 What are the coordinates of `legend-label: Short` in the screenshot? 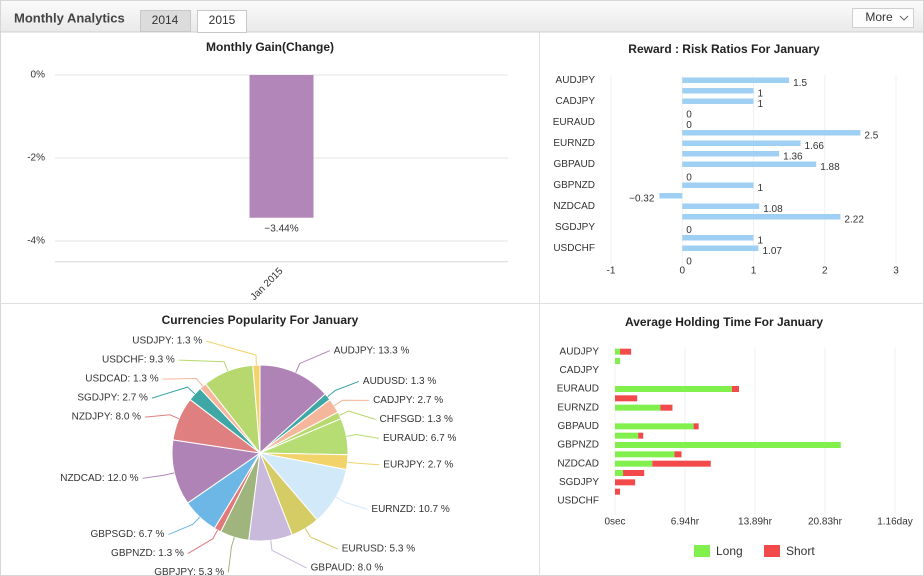 It's located at (800, 551).